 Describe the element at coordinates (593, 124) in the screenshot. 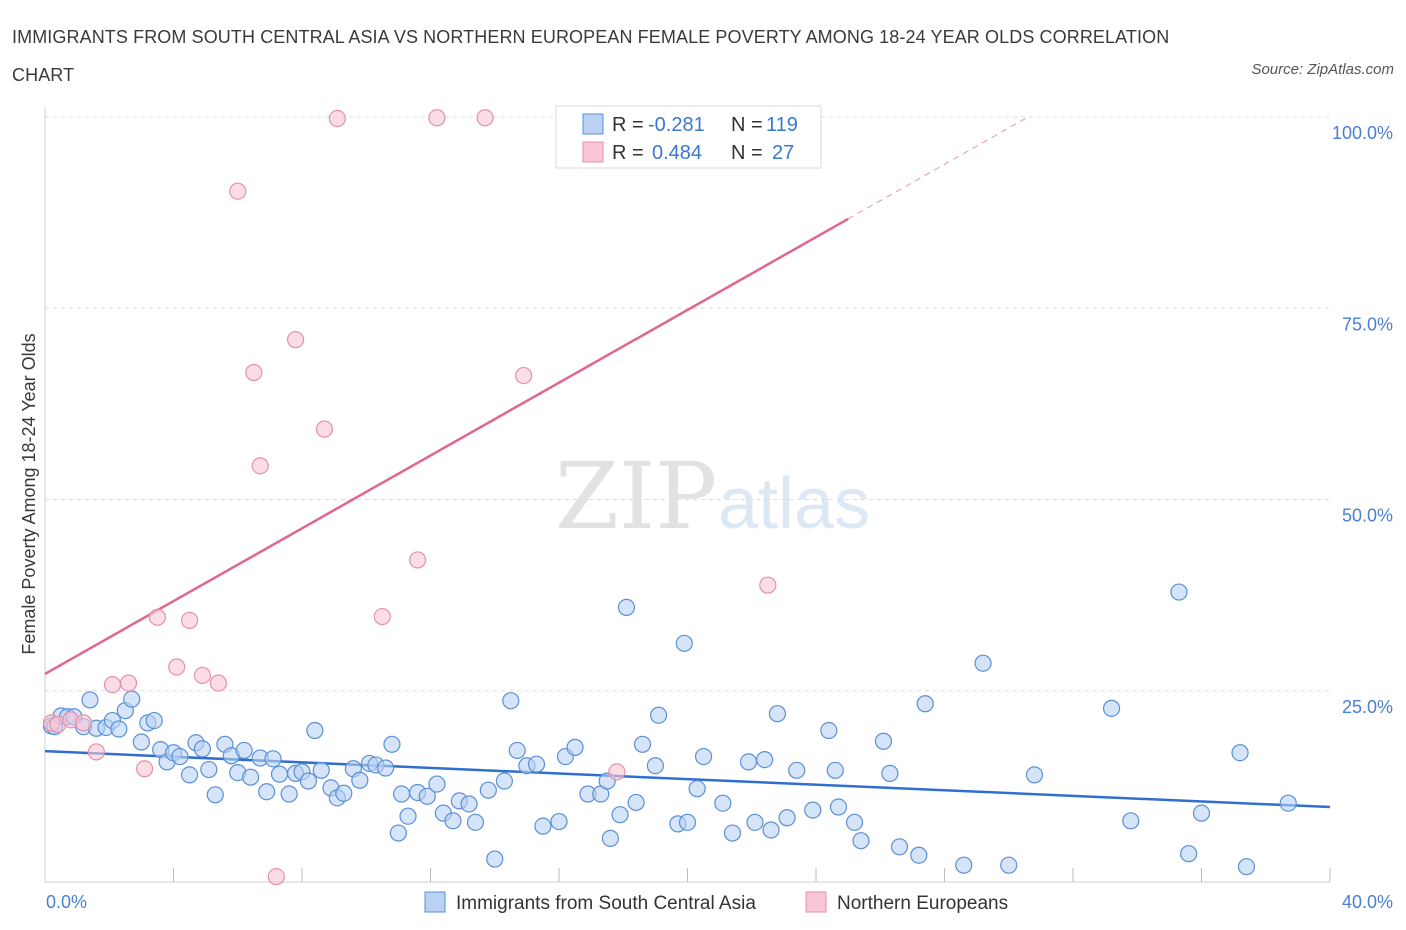

I see `legend-swatch-blue` at that location.